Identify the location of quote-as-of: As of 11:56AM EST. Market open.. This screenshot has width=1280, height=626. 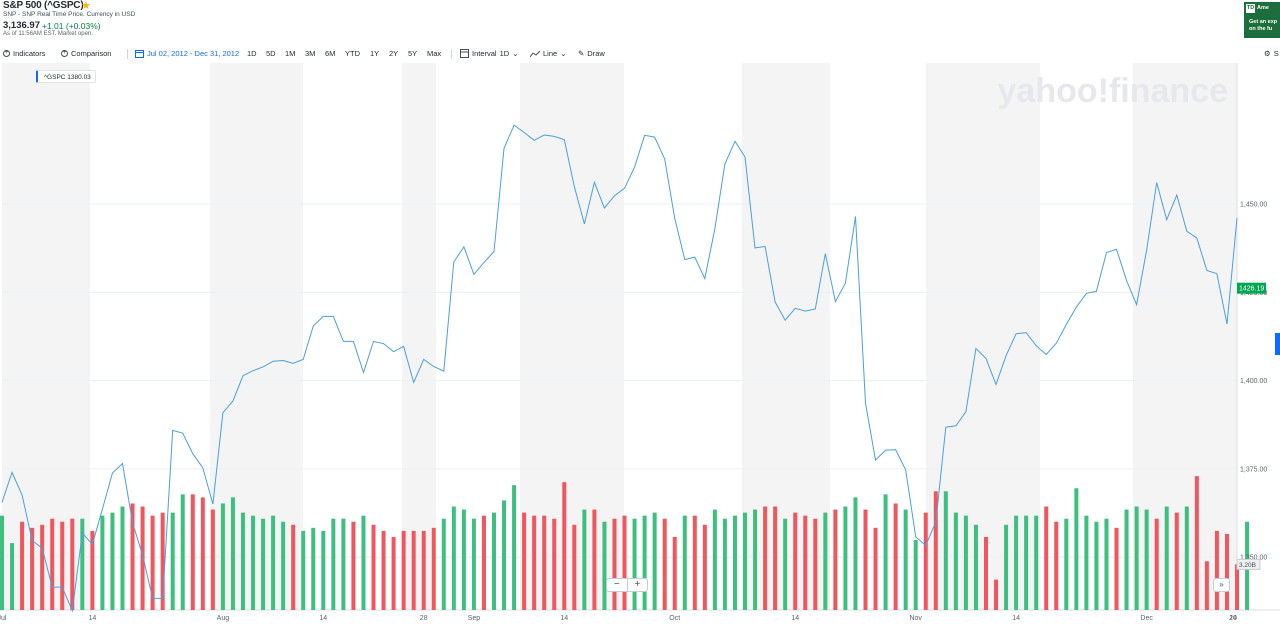
(48, 34).